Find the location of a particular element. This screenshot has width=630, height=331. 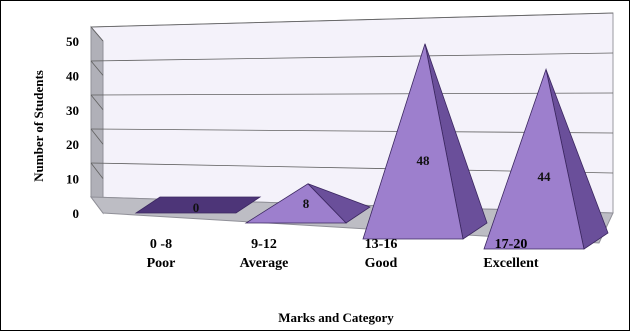

y-tick-label: 50 is located at coordinates (72, 41).